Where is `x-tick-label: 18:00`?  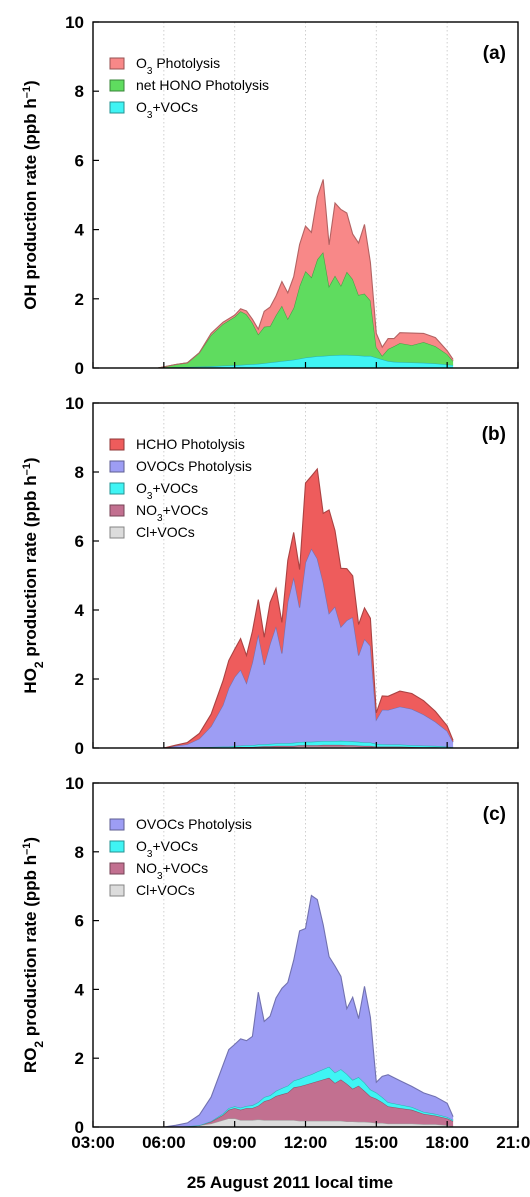 x-tick-label: 18:00 is located at coordinates (446, 1142).